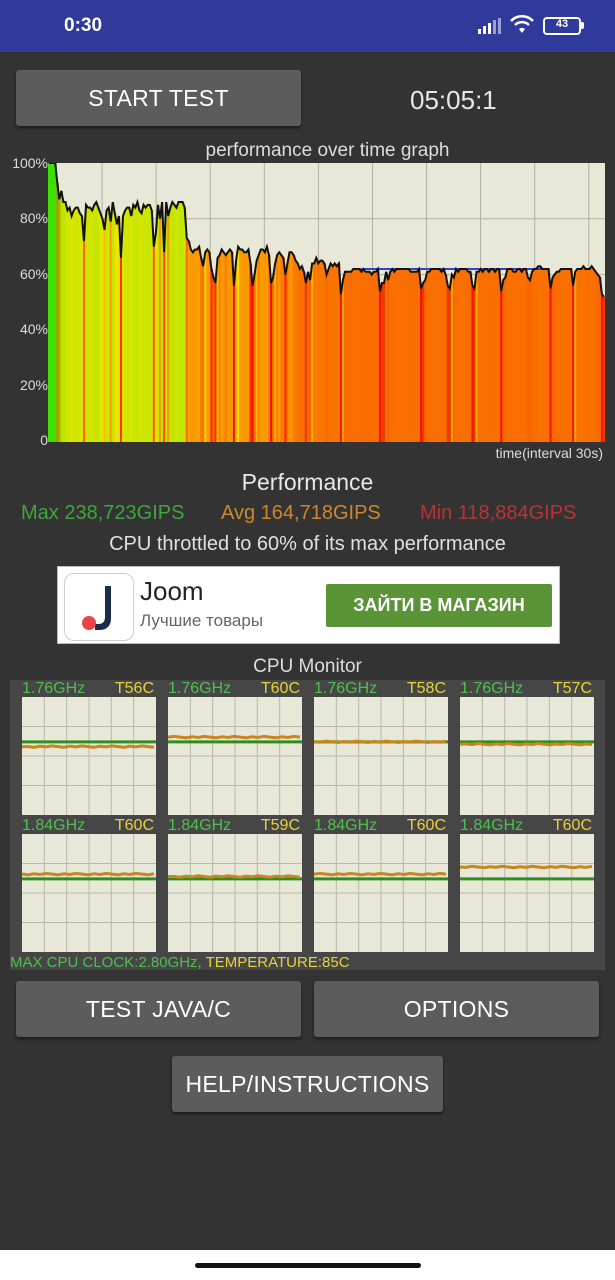  What do you see at coordinates (307, 1084) in the screenshot?
I see `help-instructions-button: HELP/INSTRUCTIONS` at bounding box center [307, 1084].